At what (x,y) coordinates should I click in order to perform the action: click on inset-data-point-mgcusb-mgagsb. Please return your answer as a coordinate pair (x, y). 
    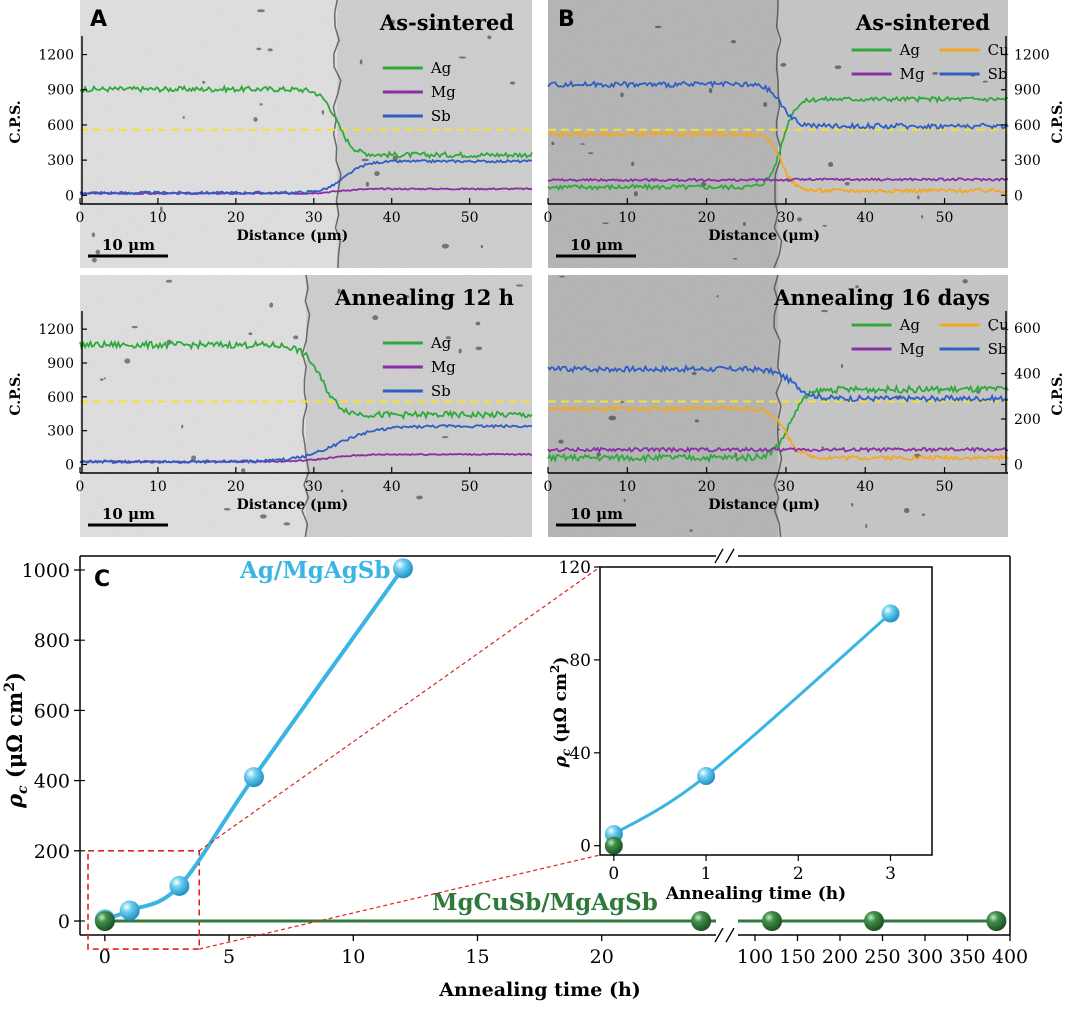
    Looking at the image, I should click on (613, 845).